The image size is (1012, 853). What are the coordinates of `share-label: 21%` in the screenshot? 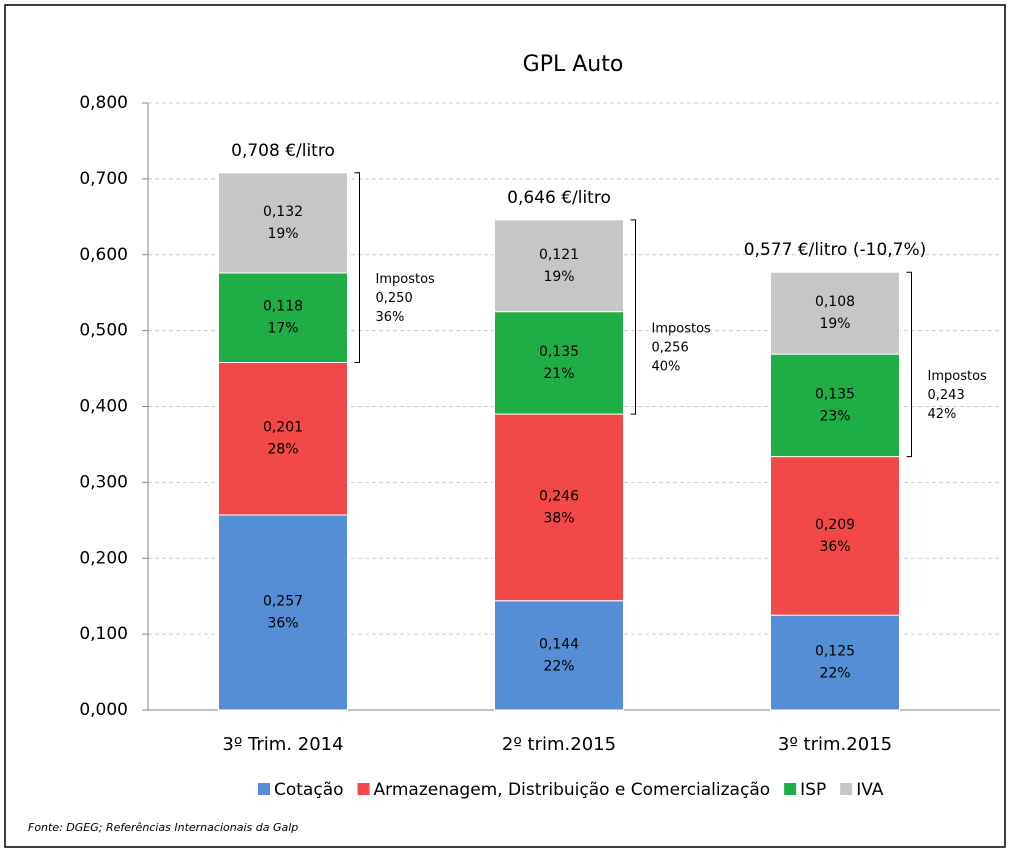 It's located at (558, 374).